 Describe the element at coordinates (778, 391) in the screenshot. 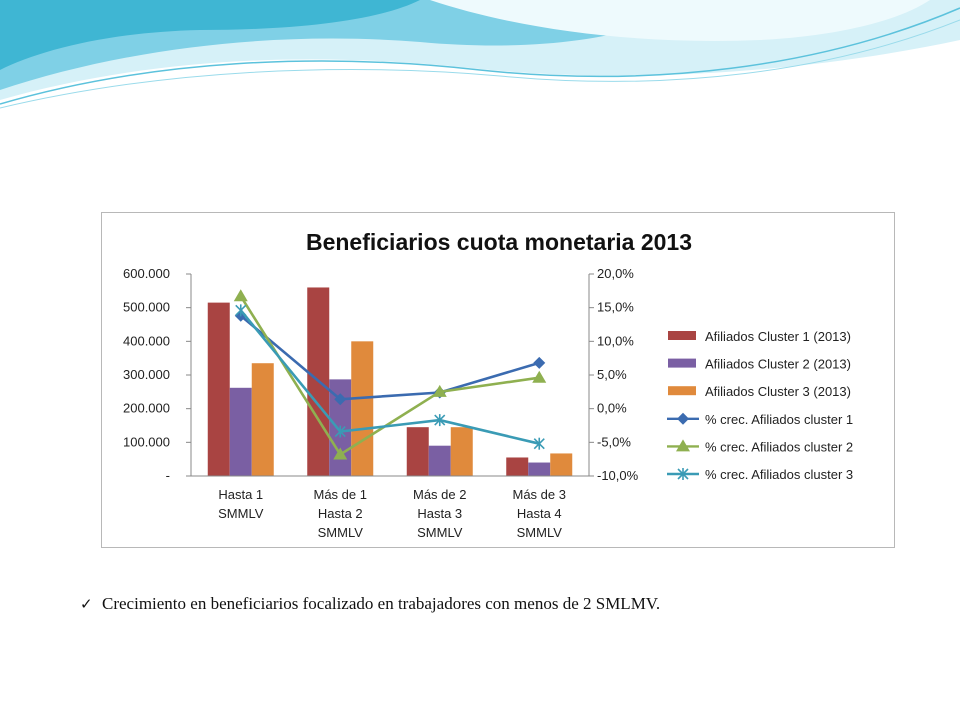

I see `legend-label: Afiliados Cluster 3 (2013)` at that location.